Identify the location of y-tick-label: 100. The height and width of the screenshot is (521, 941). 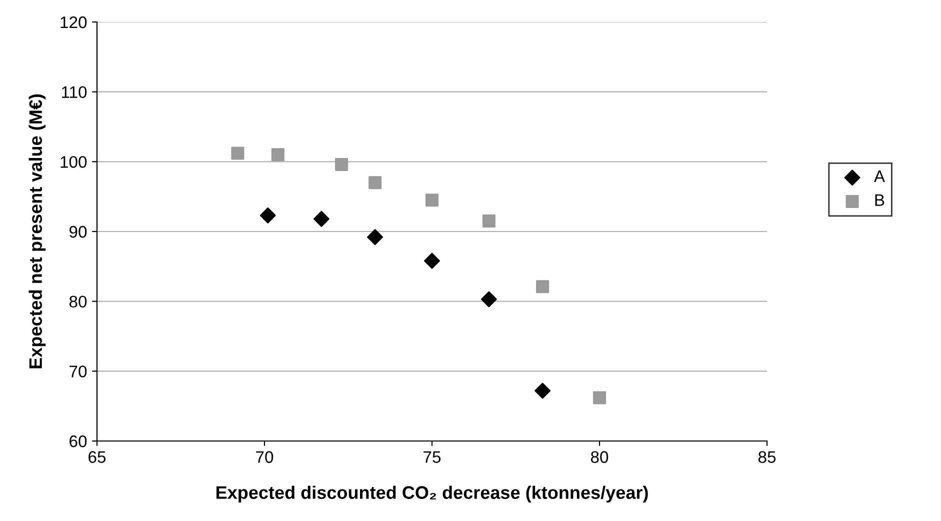
(73, 162).